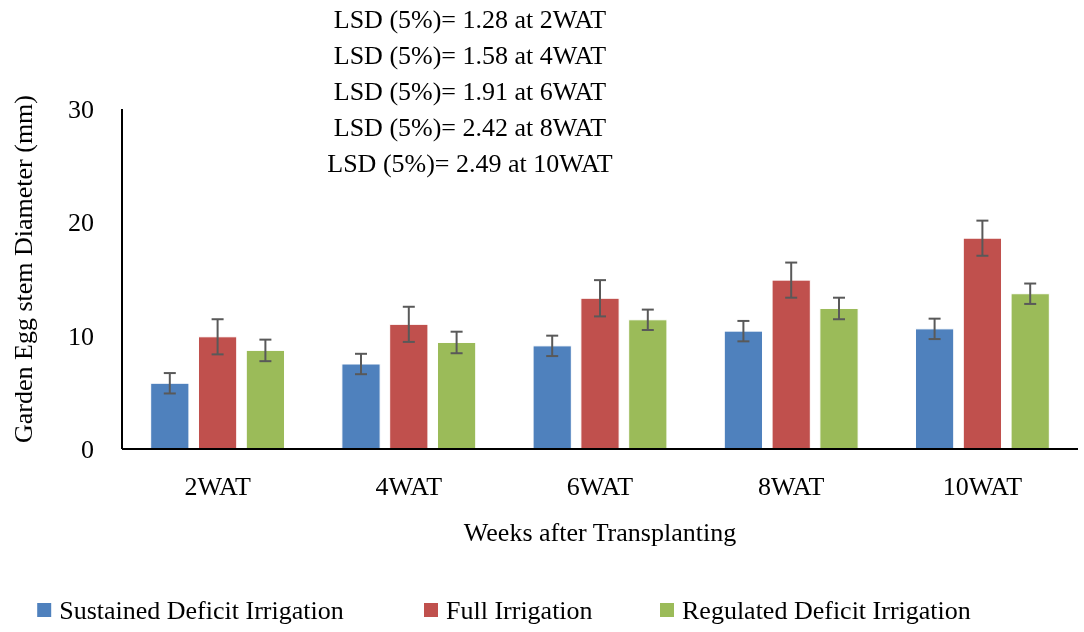  I want to click on x-tick-label: 2WAT, so click(217, 486).